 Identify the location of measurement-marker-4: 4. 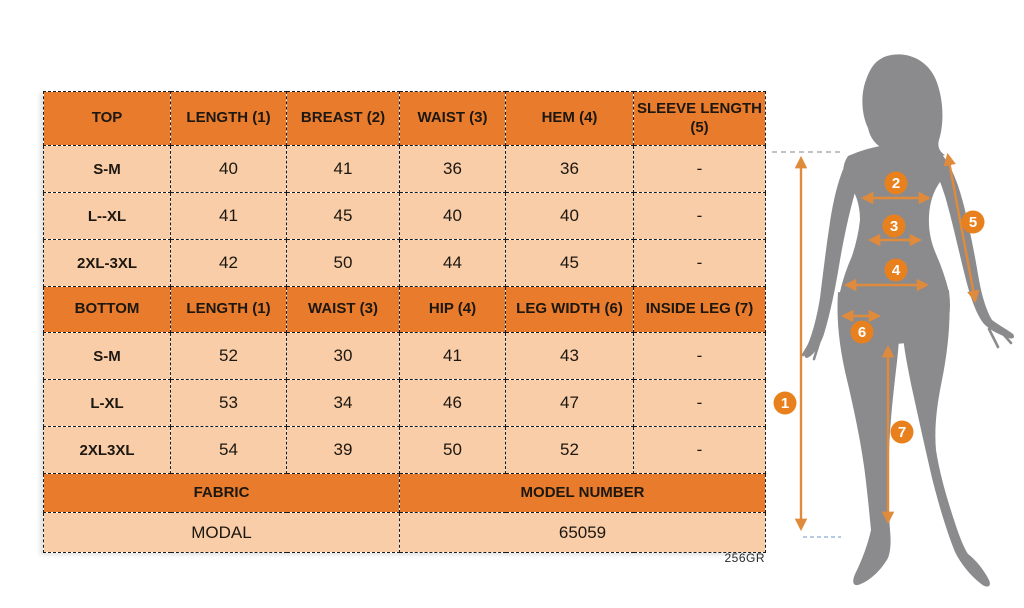
(896, 270).